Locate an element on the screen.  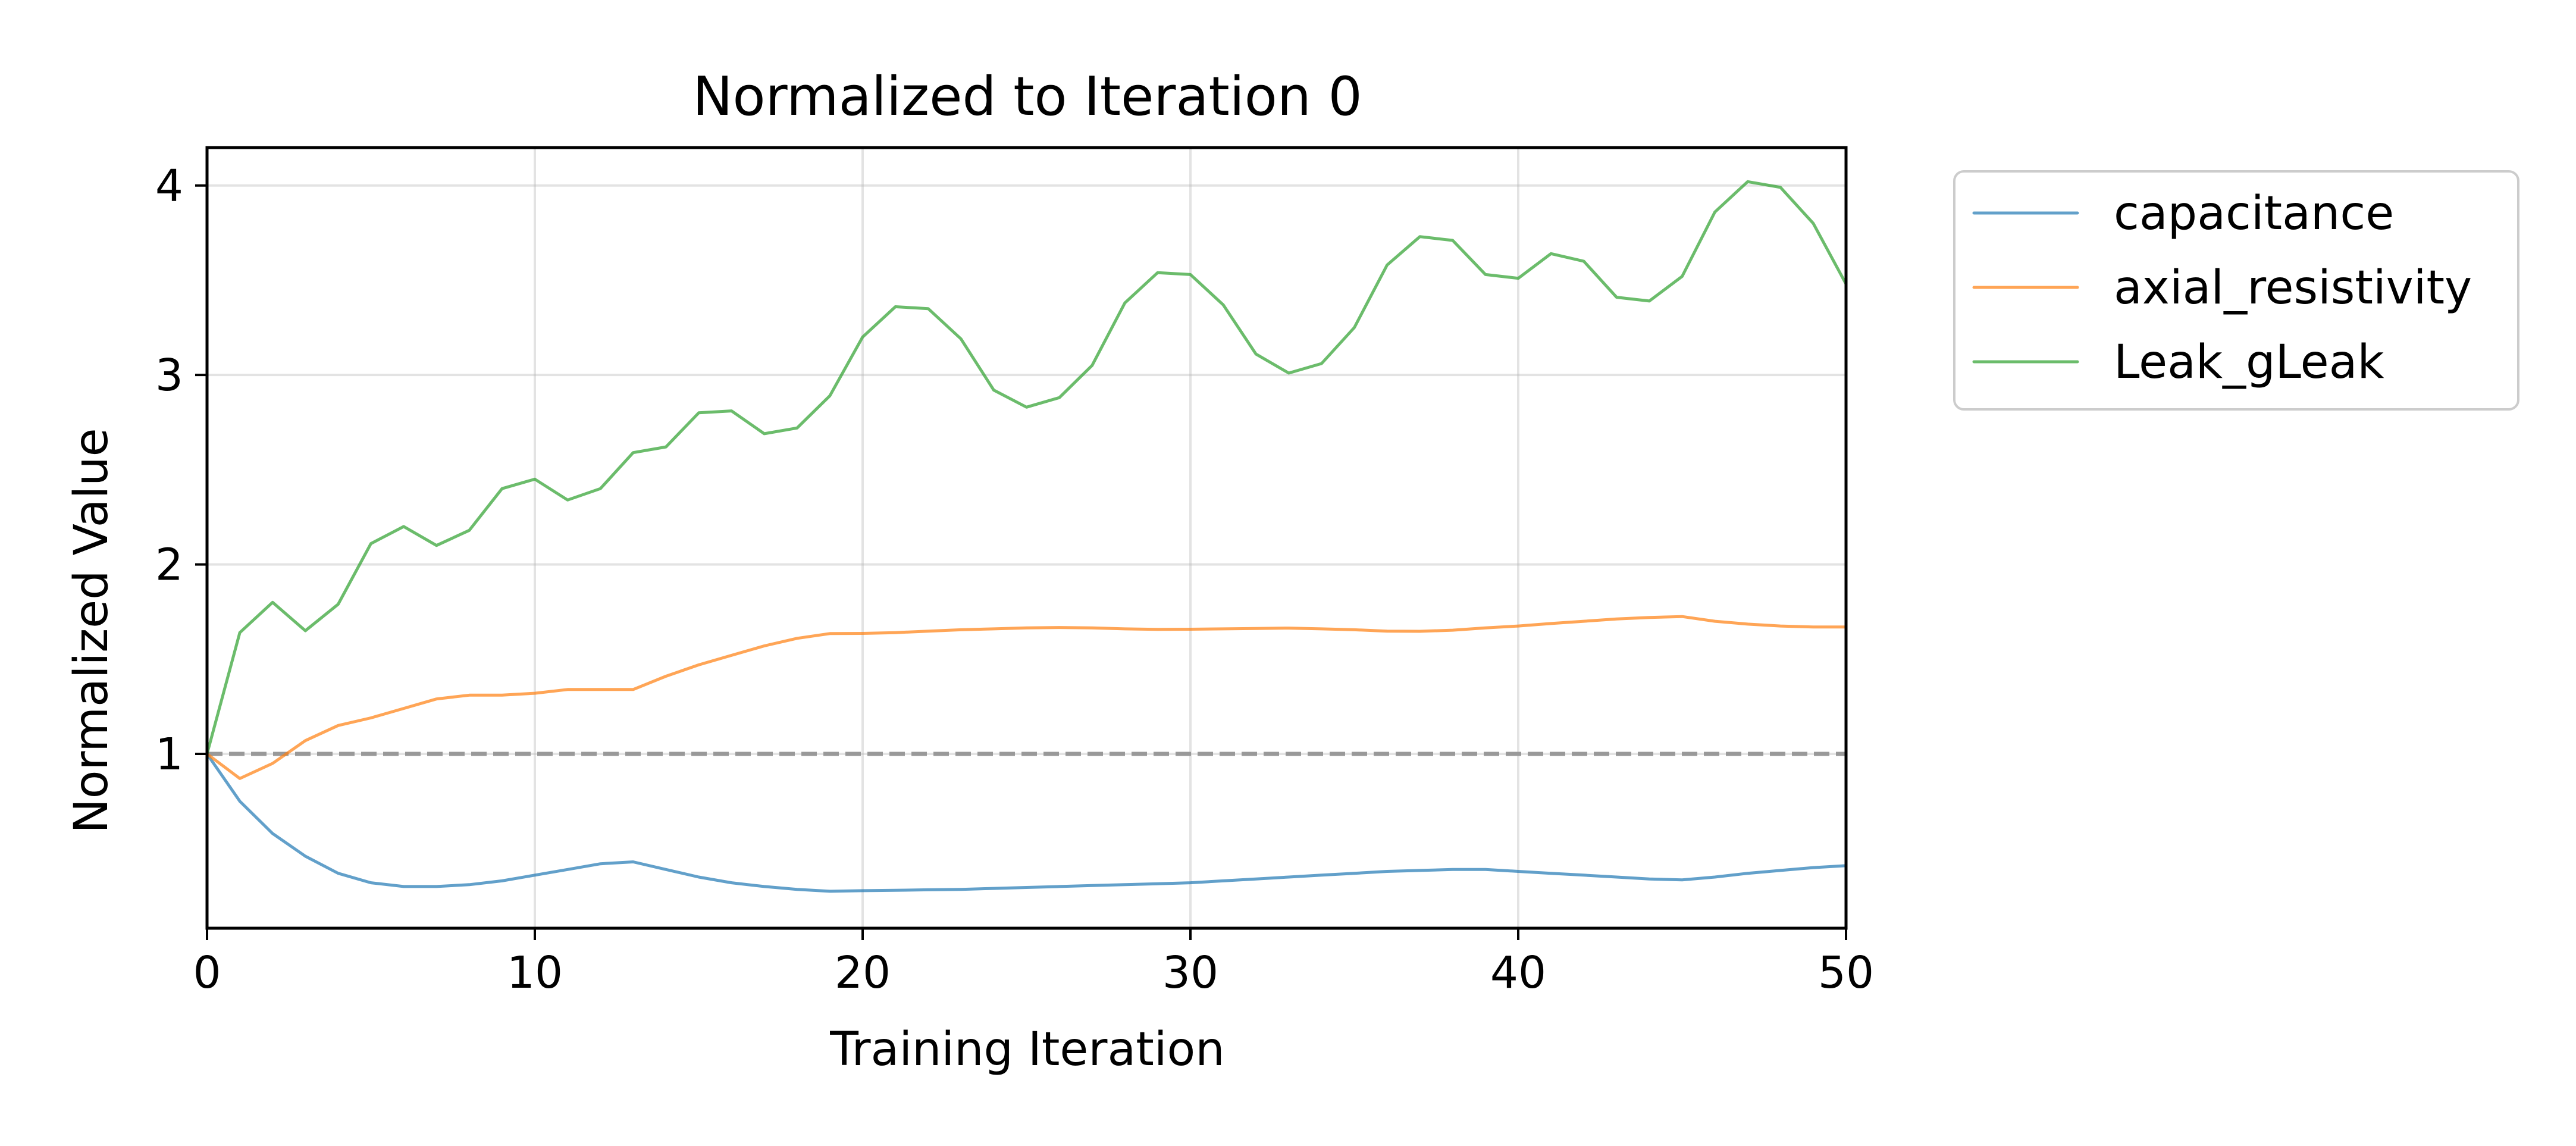
x-axis-label: Training Iteration is located at coordinates (1027, 1049).